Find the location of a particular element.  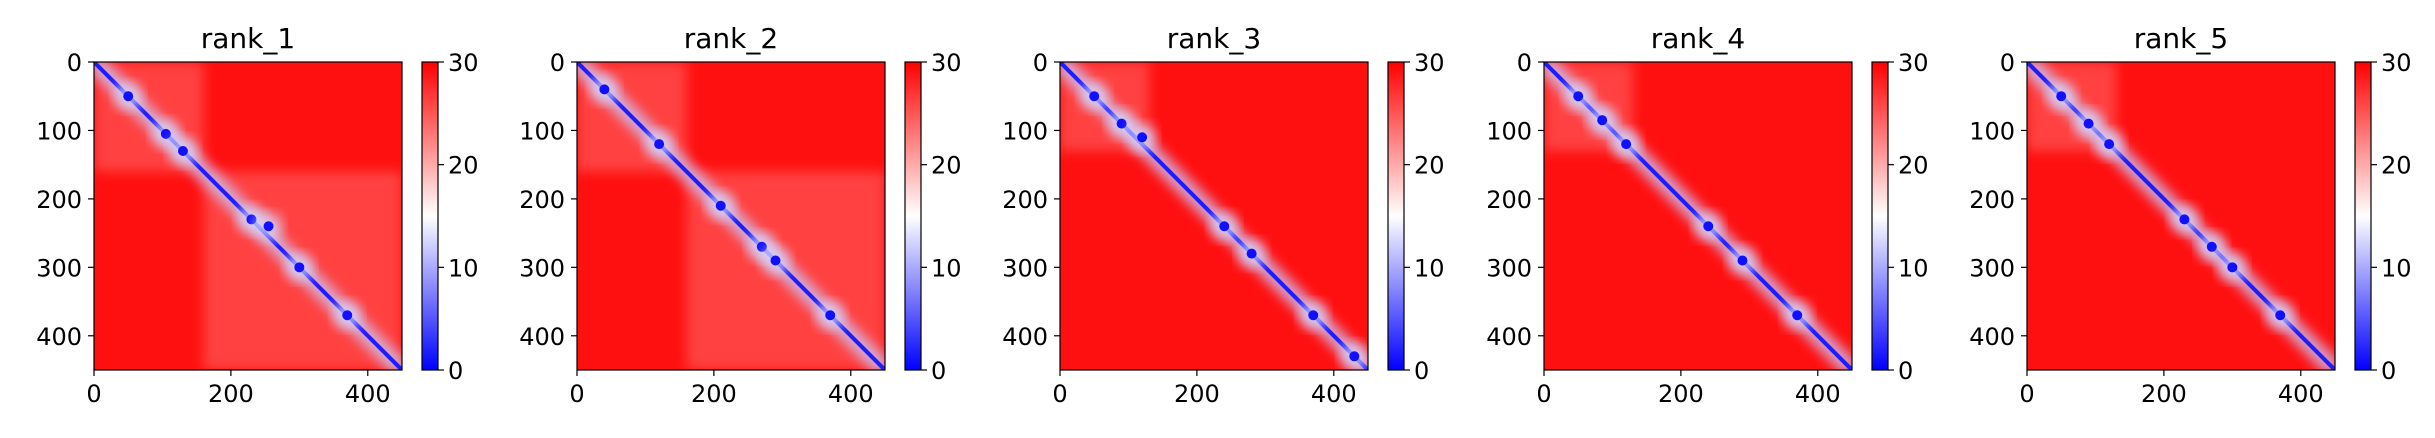

panel-title: rank_3 is located at coordinates (1214, 38).